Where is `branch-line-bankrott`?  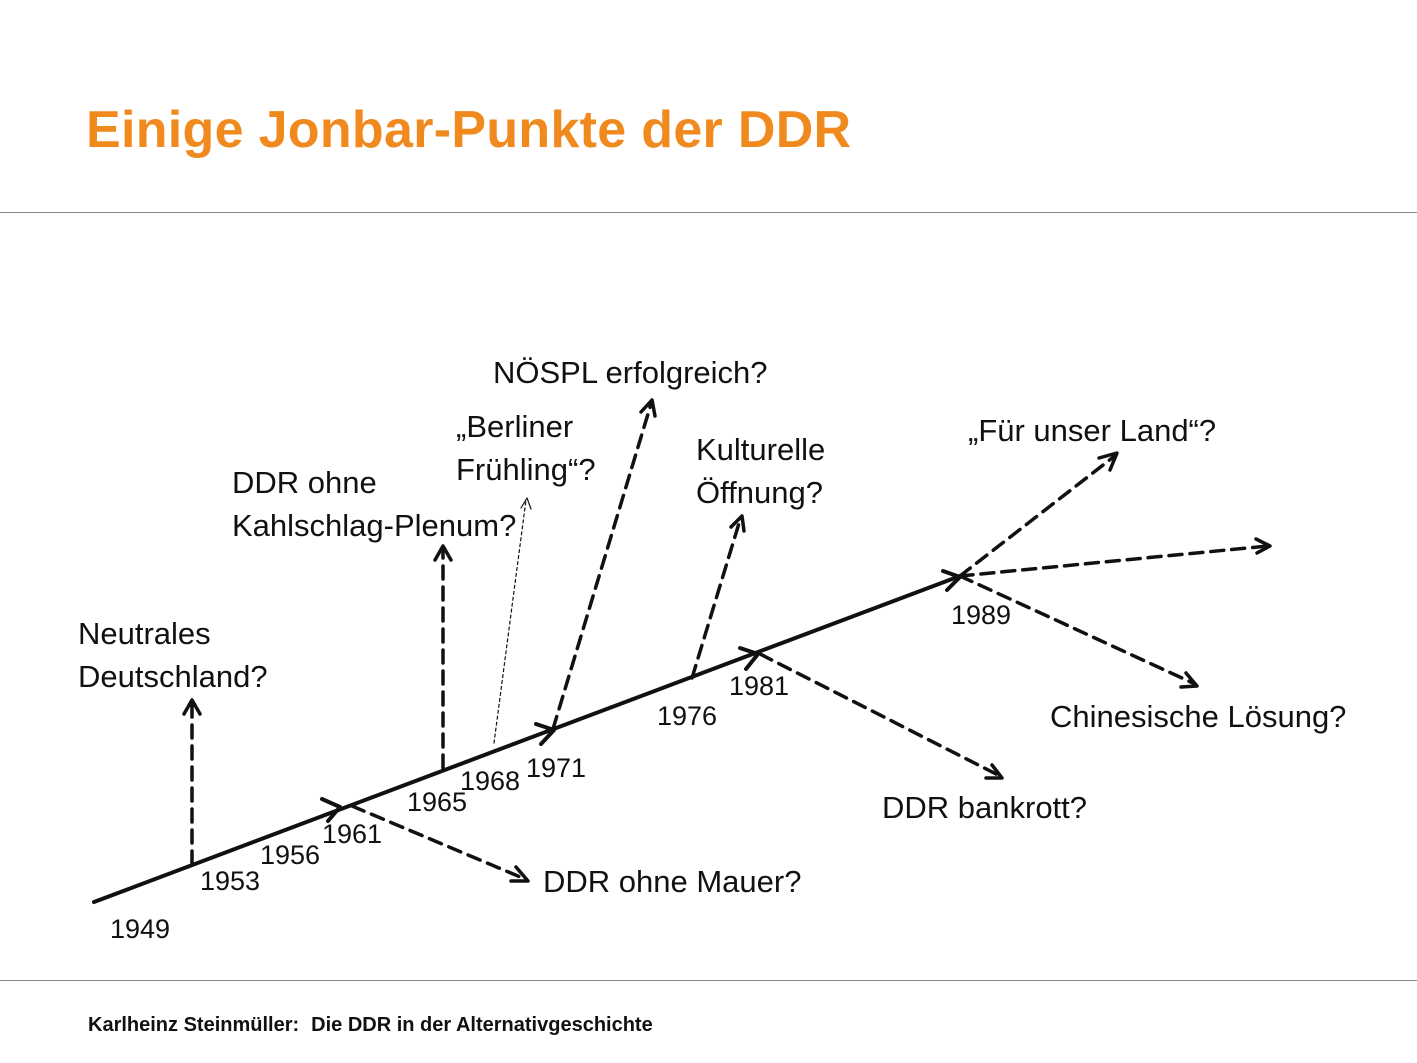
branch-line-bankrott is located at coordinates (880, 715).